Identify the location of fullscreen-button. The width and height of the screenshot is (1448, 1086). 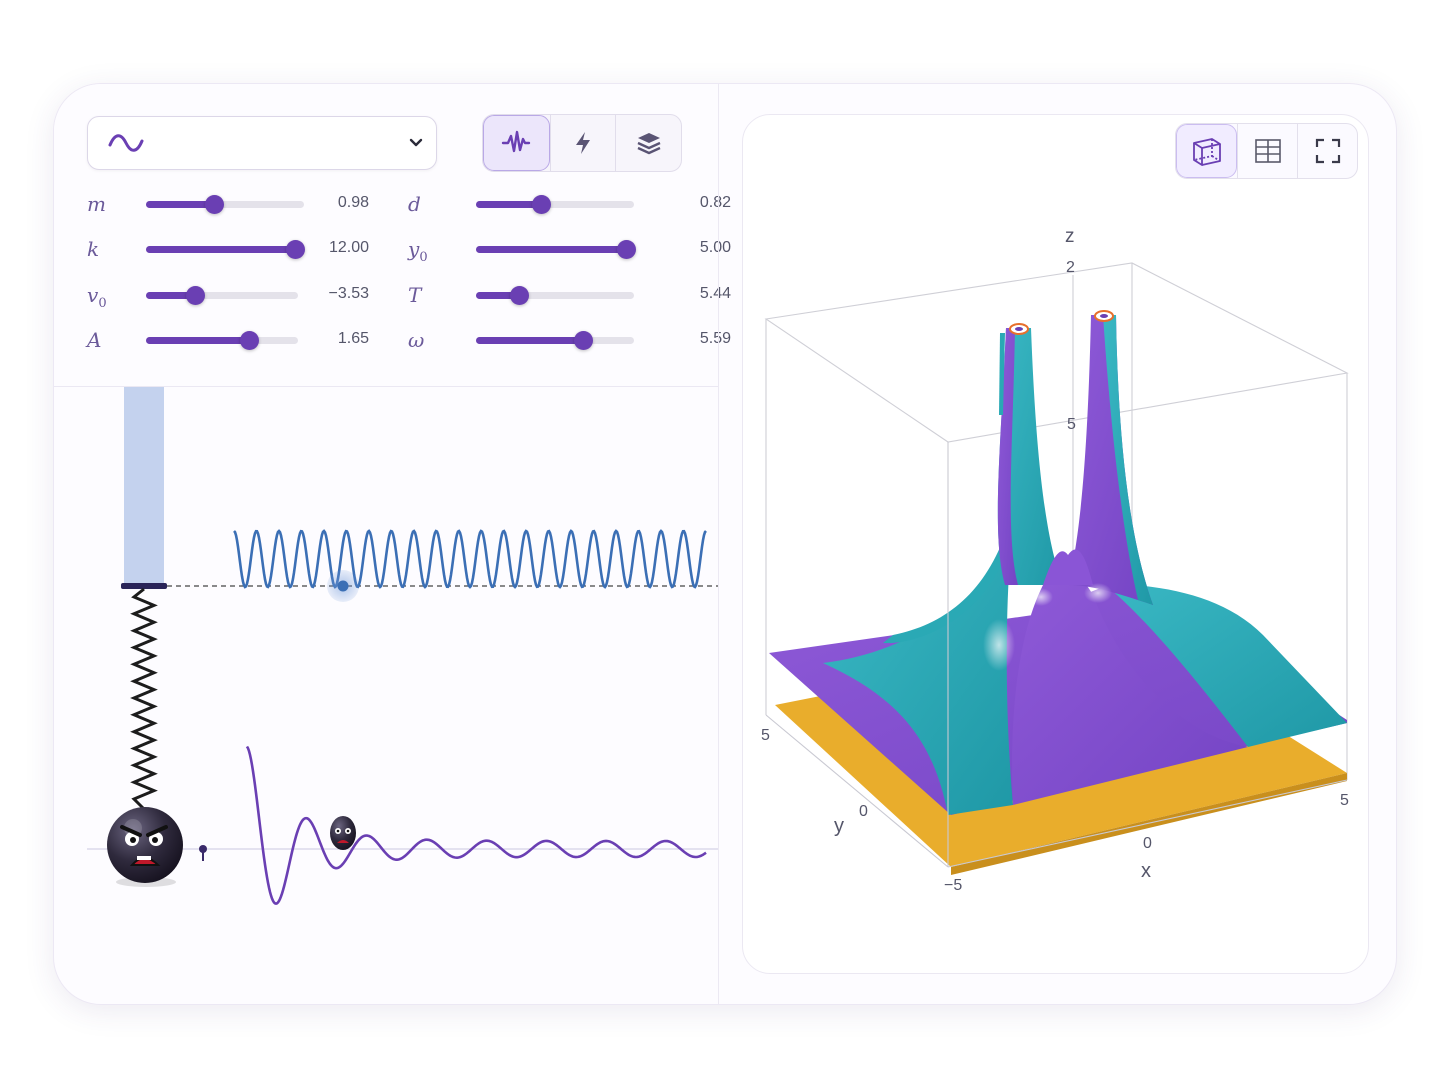
(1327, 151).